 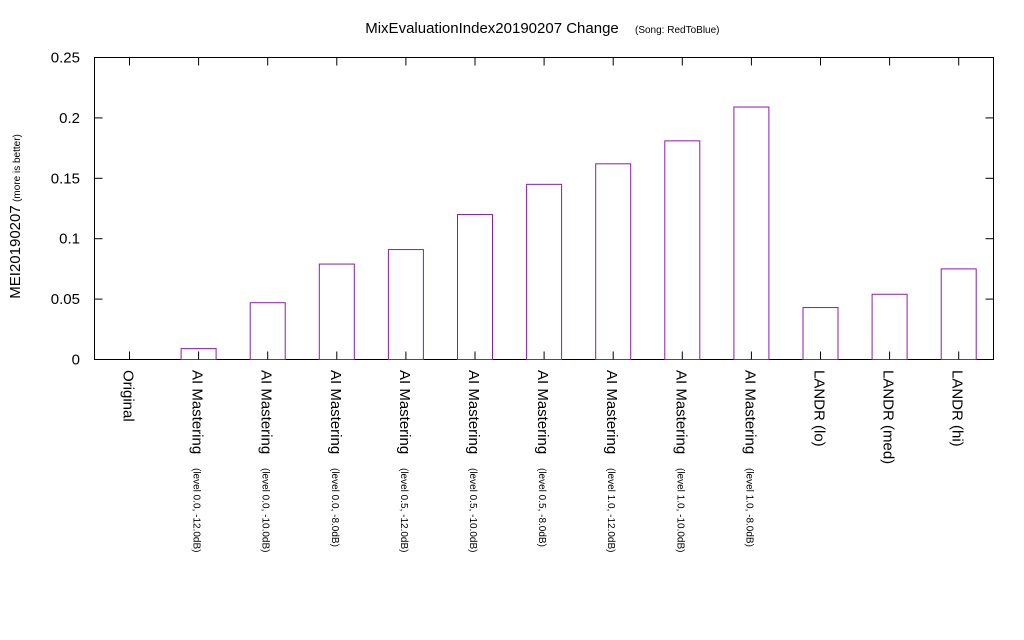 What do you see at coordinates (473, 461) in the screenshot?
I see `x-tick-label-group: AI Mastering (level 0.5, -10.0dB)` at bounding box center [473, 461].